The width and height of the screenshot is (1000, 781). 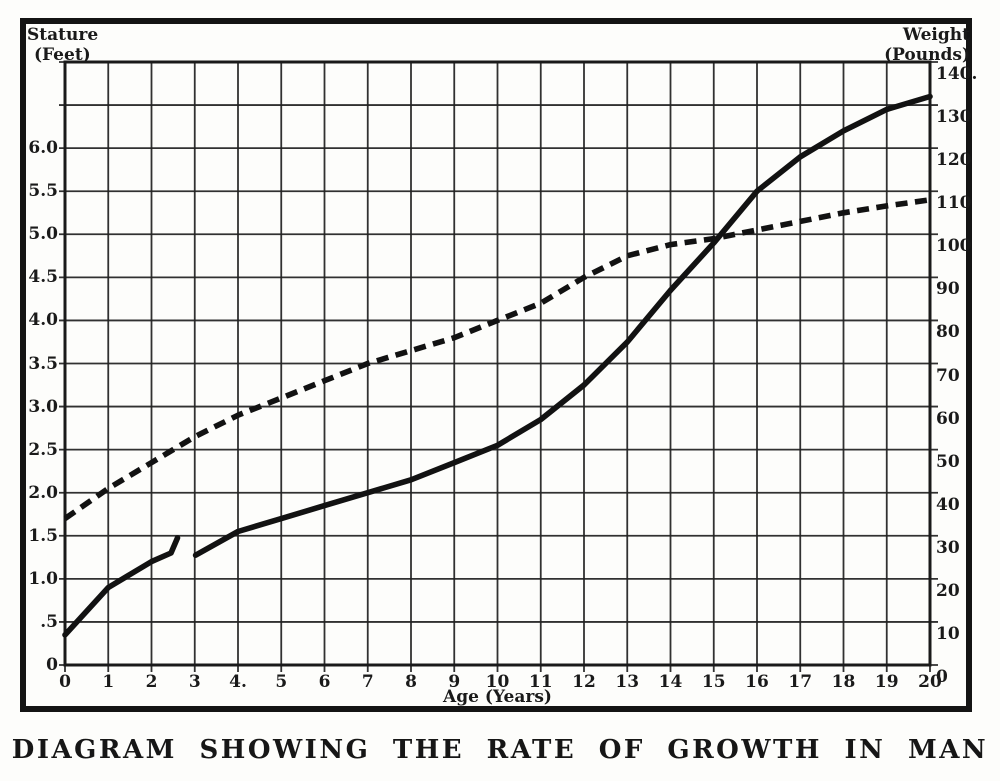 What do you see at coordinates (43, 406) in the screenshot?
I see `stature-tick-label: 3.0` at bounding box center [43, 406].